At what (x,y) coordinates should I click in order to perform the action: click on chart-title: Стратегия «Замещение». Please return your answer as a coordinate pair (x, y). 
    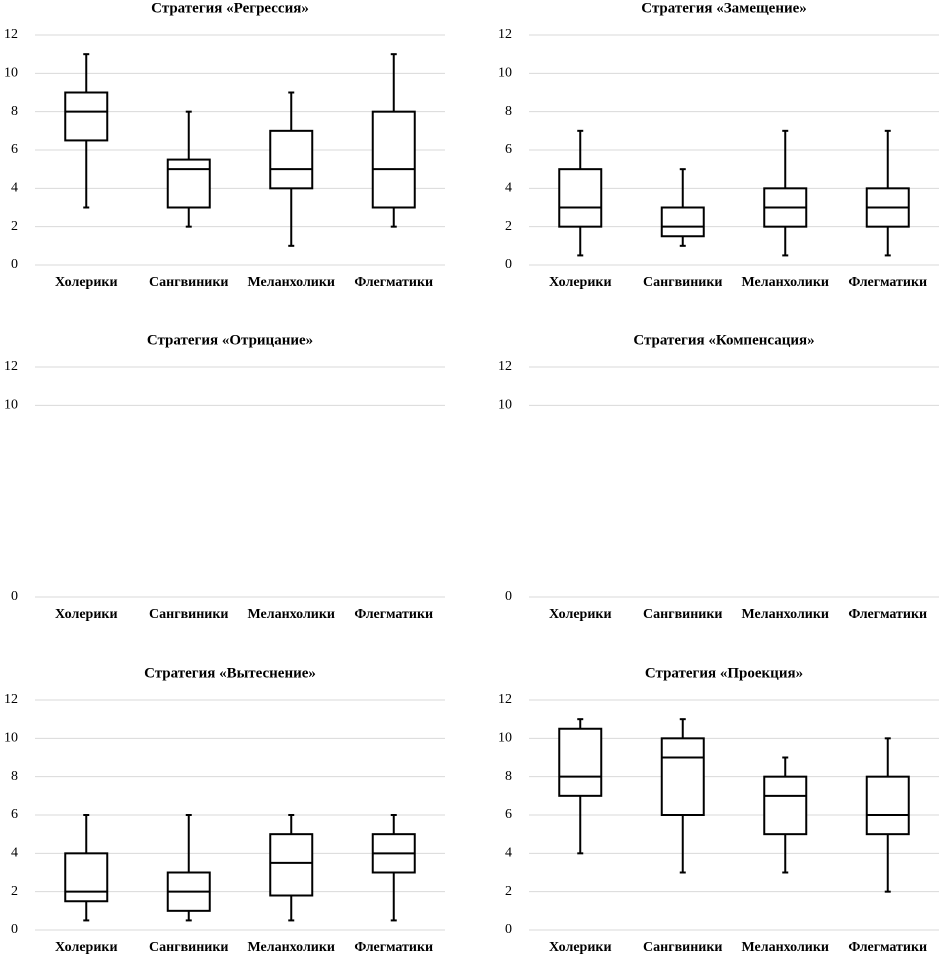
    Looking at the image, I should click on (724, 8).